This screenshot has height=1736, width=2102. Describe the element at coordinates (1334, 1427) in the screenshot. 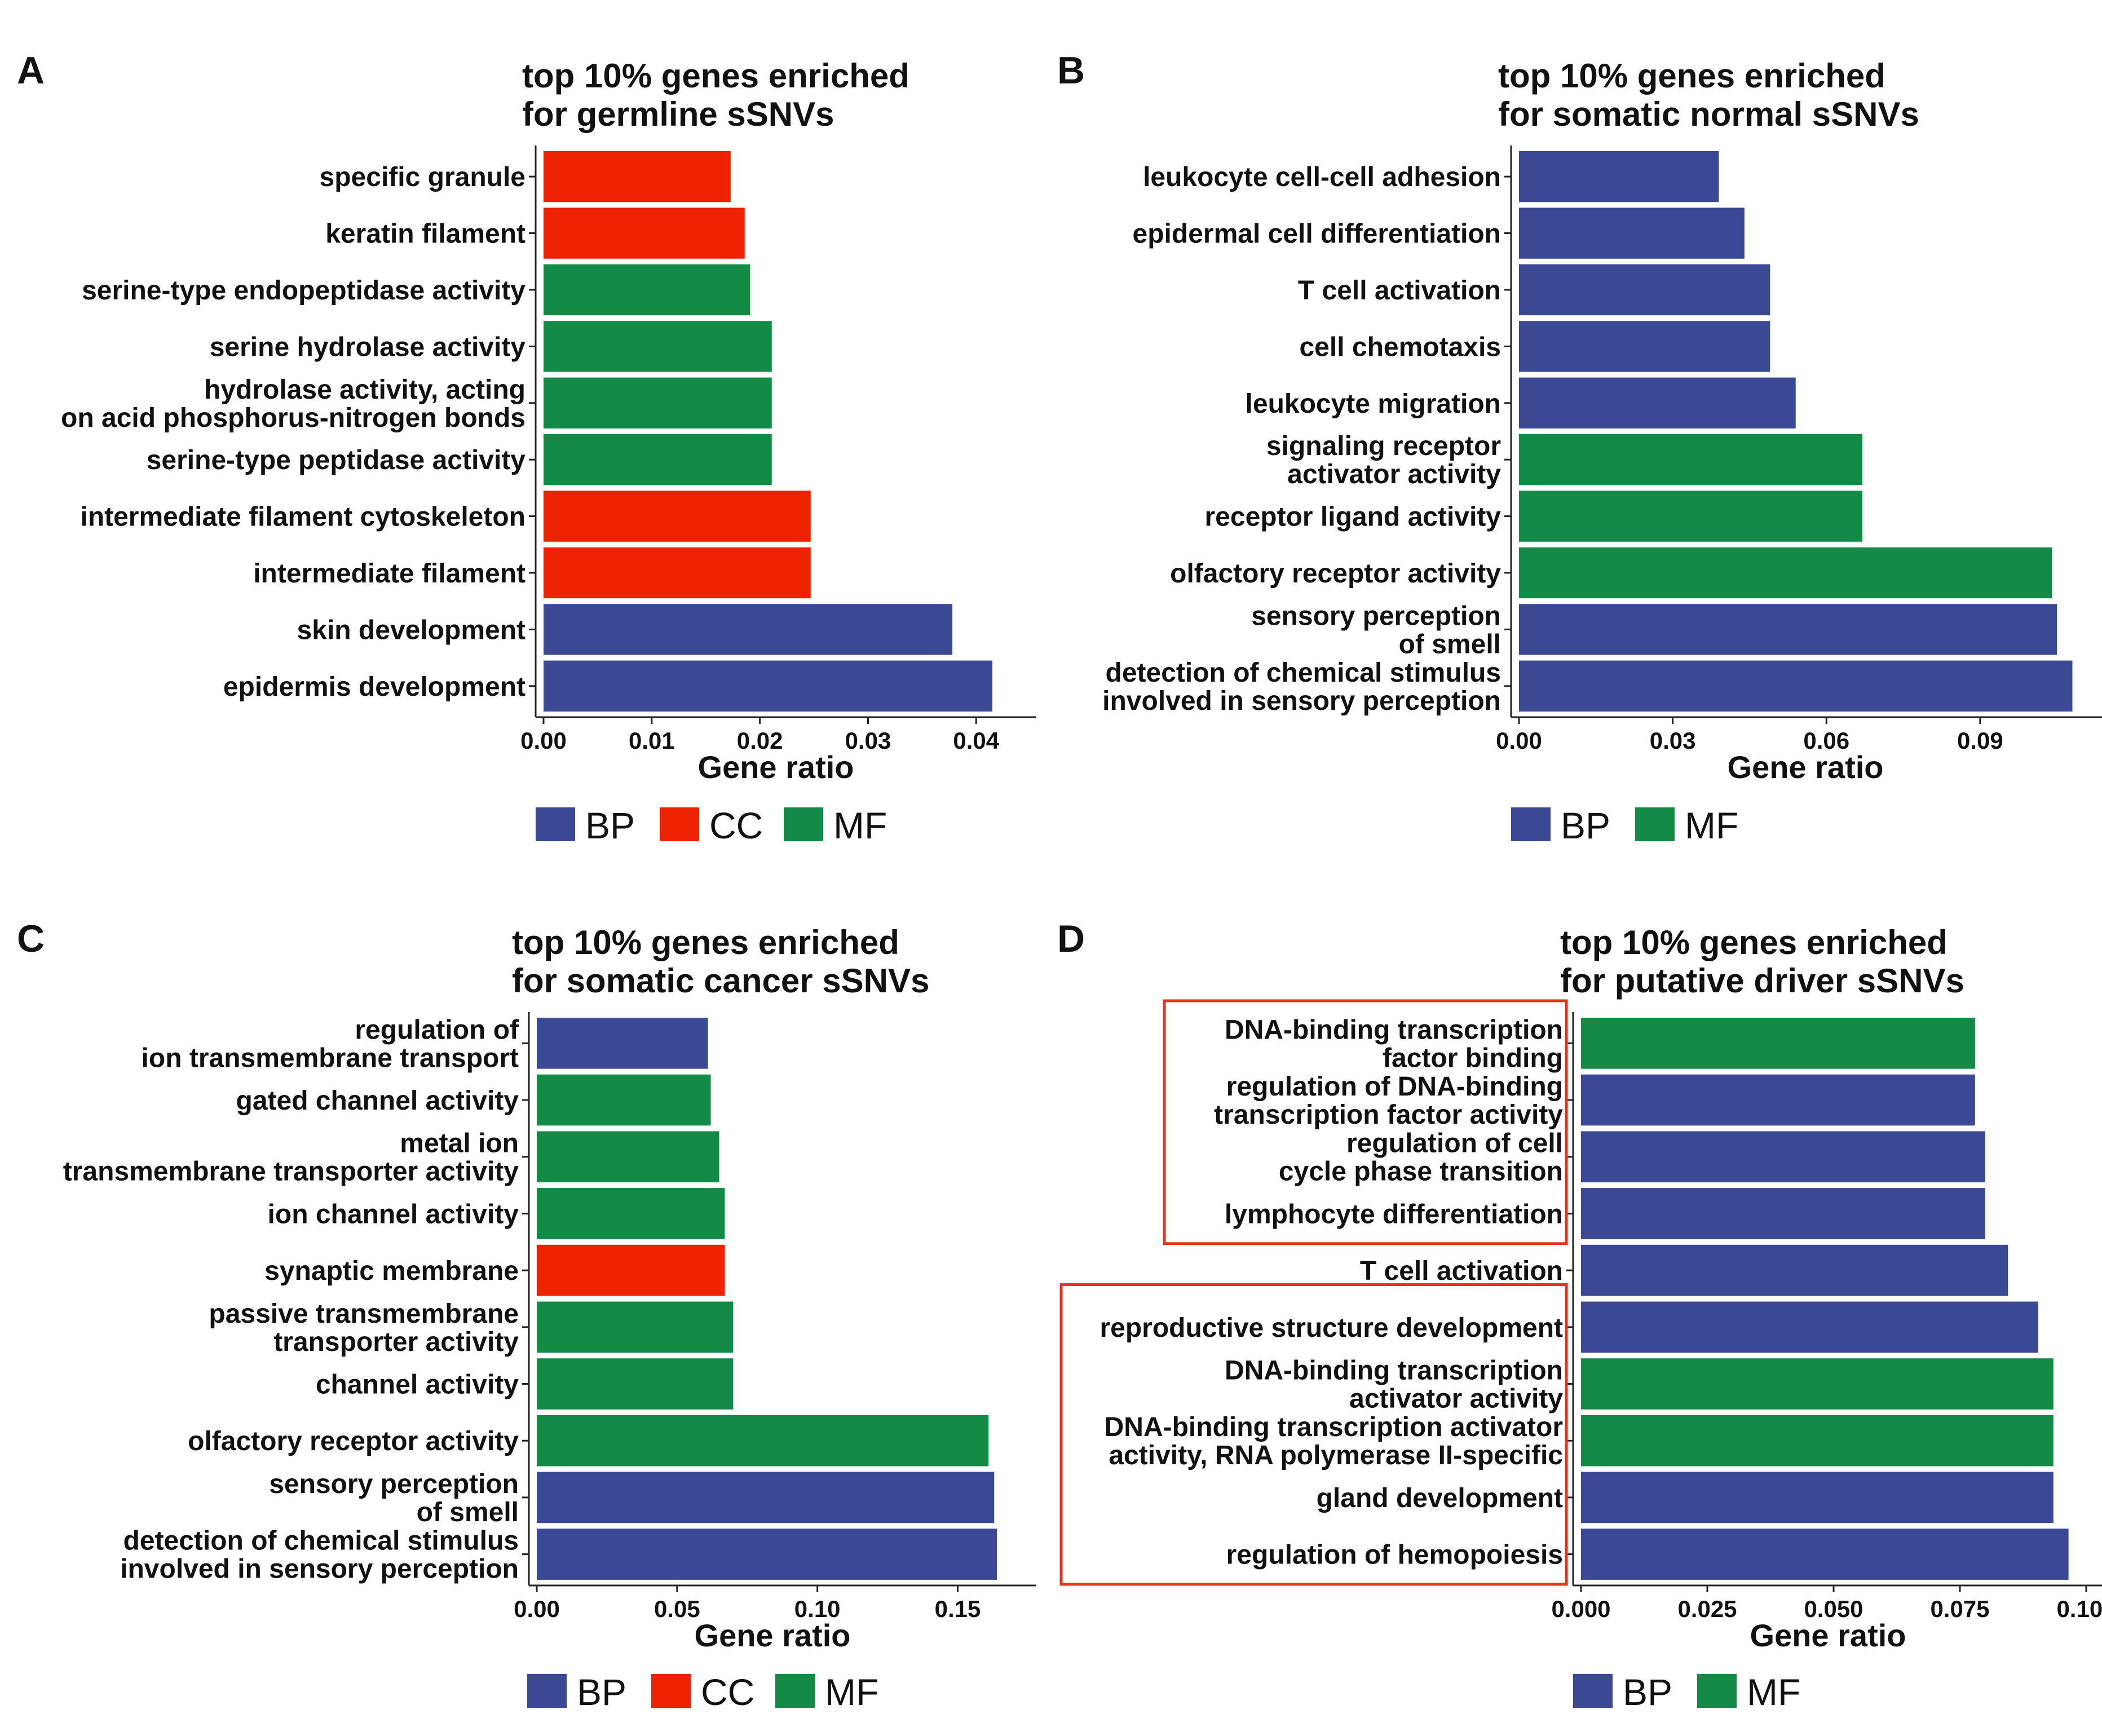

I see `category-label: DNA-binding transcription activator` at that location.